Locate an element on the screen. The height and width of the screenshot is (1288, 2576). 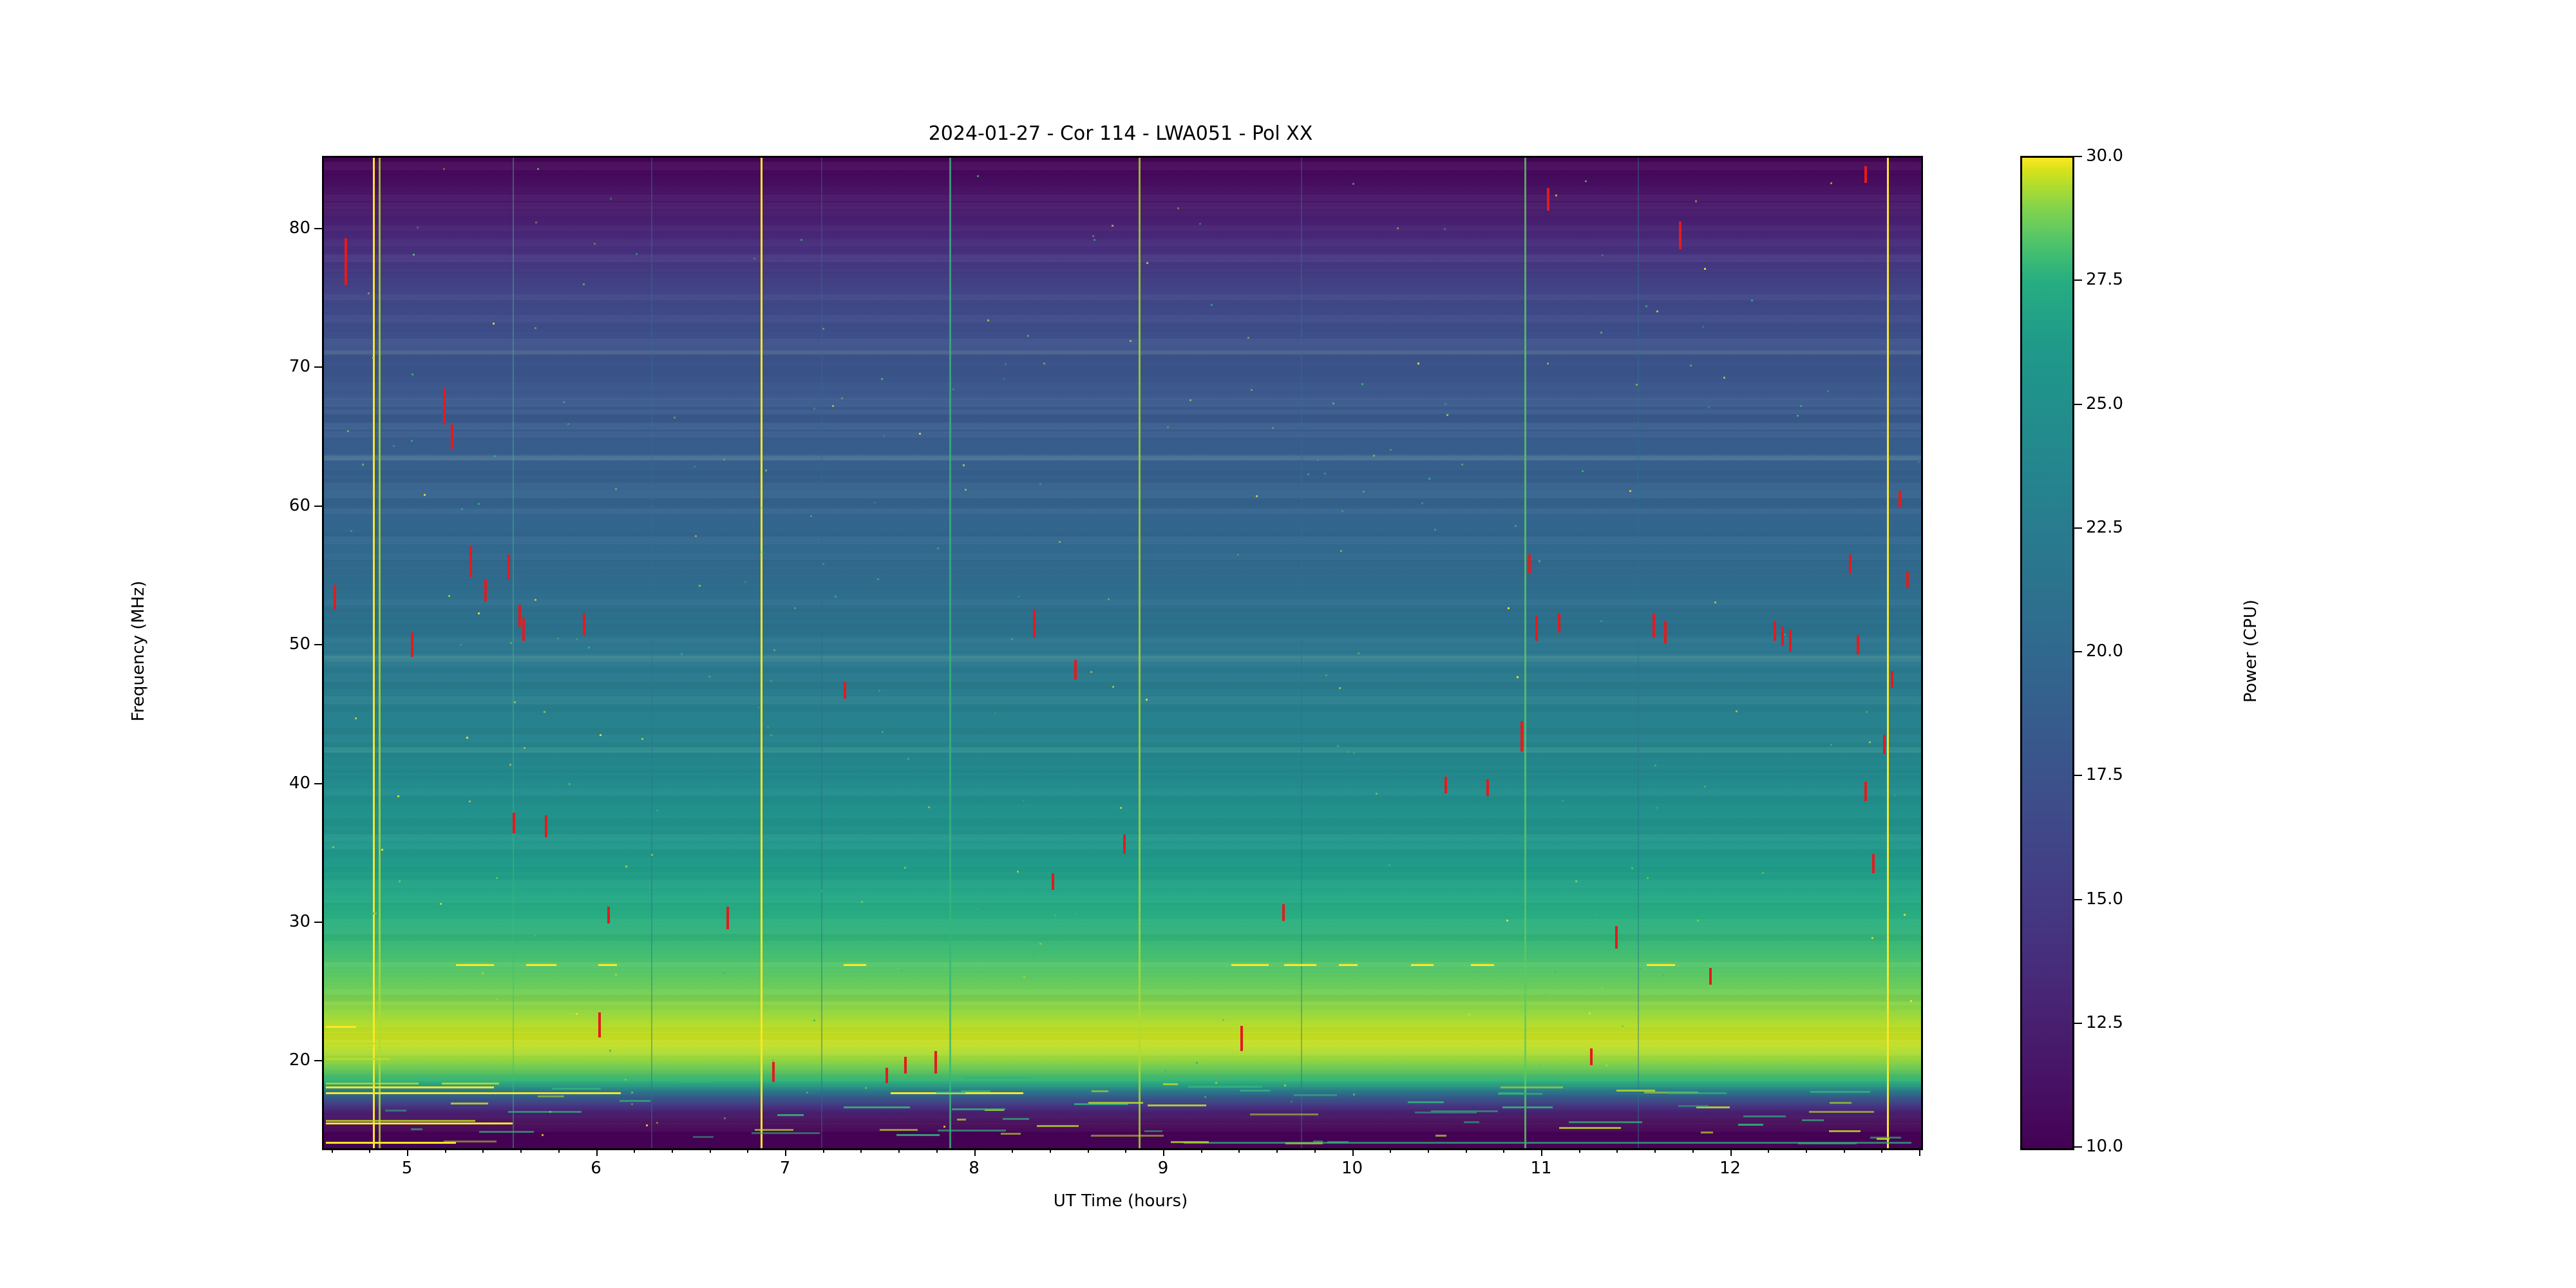
colorbar-tick-label: 22.5 is located at coordinates (2104, 527).